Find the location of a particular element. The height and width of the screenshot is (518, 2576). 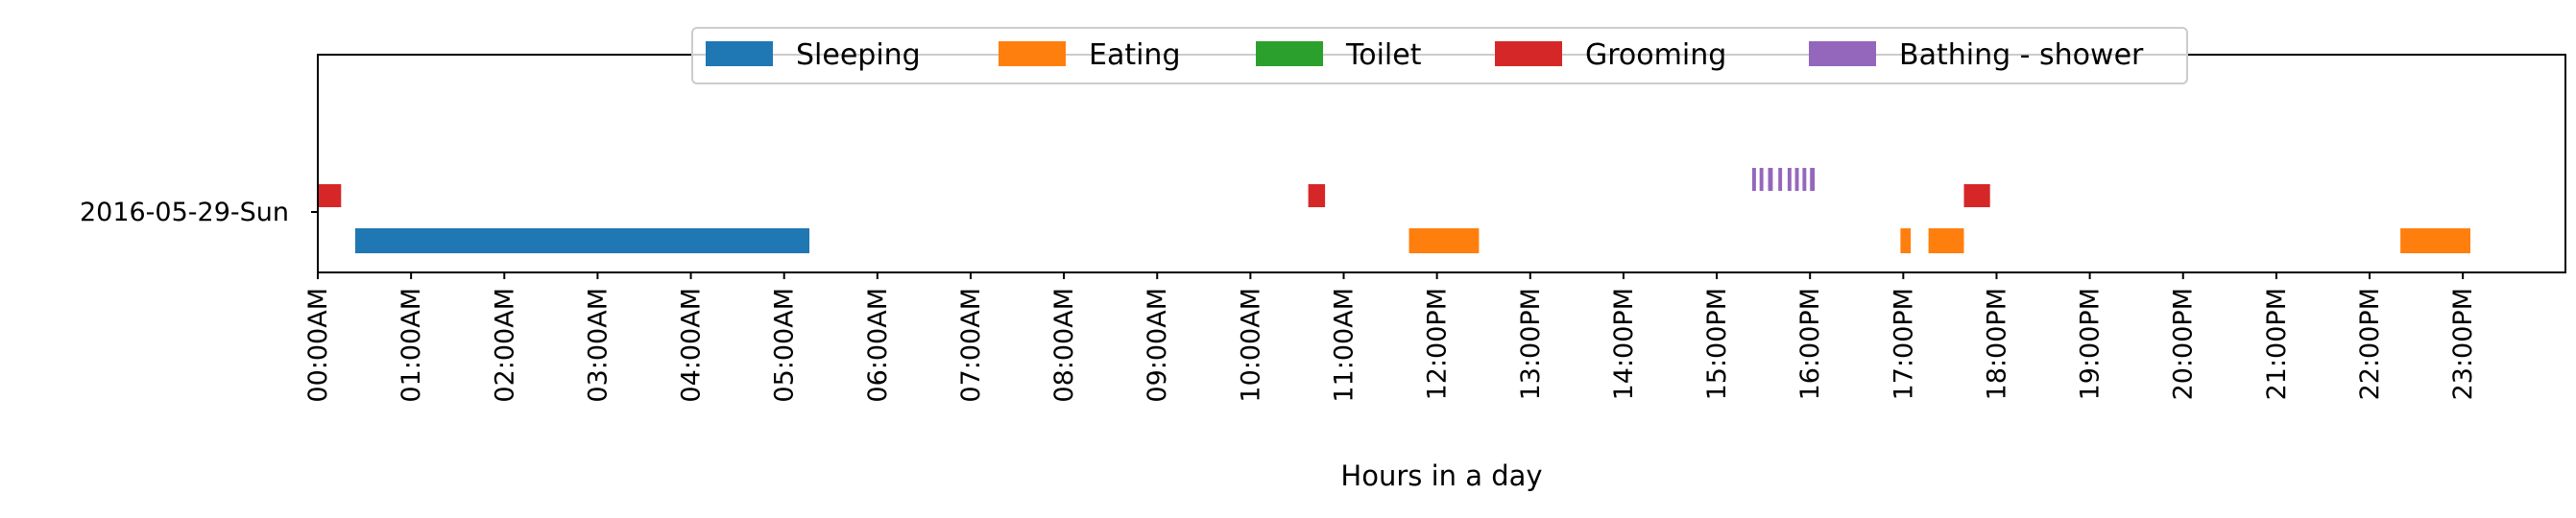

legend-swatch-eating is located at coordinates (1032, 53).